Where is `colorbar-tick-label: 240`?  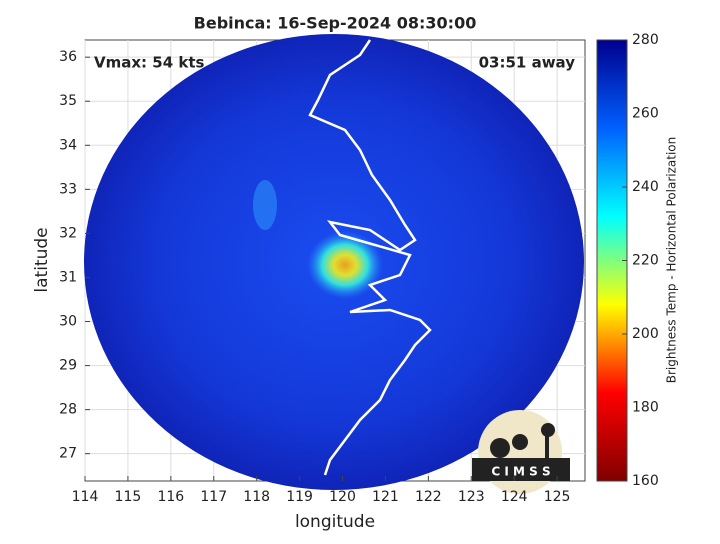 colorbar-tick-label: 240 is located at coordinates (645, 187).